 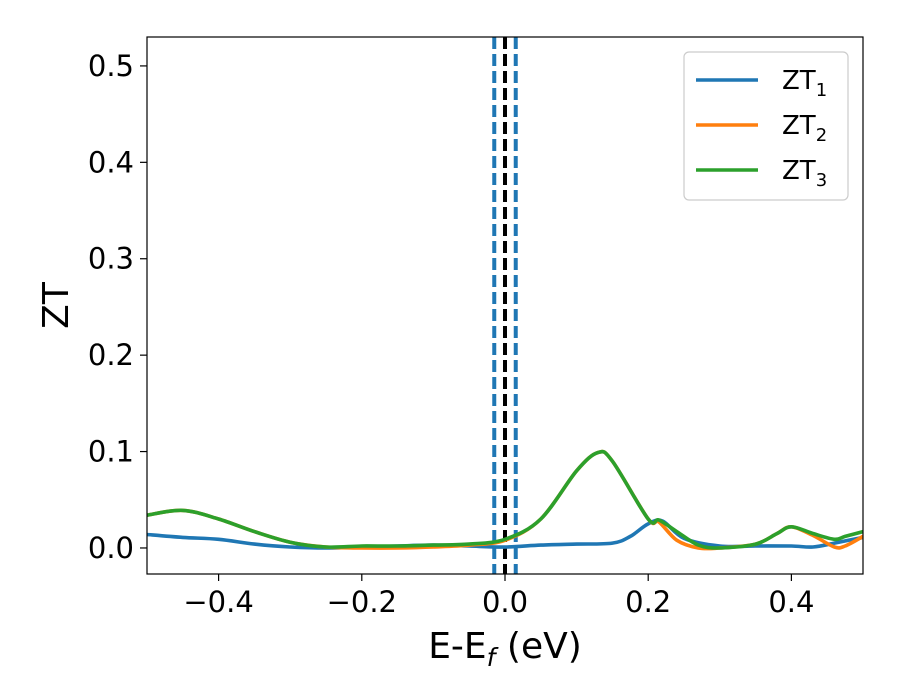 What do you see at coordinates (505, 602) in the screenshot?
I see `x-tick-label-2: 0.0` at bounding box center [505, 602].